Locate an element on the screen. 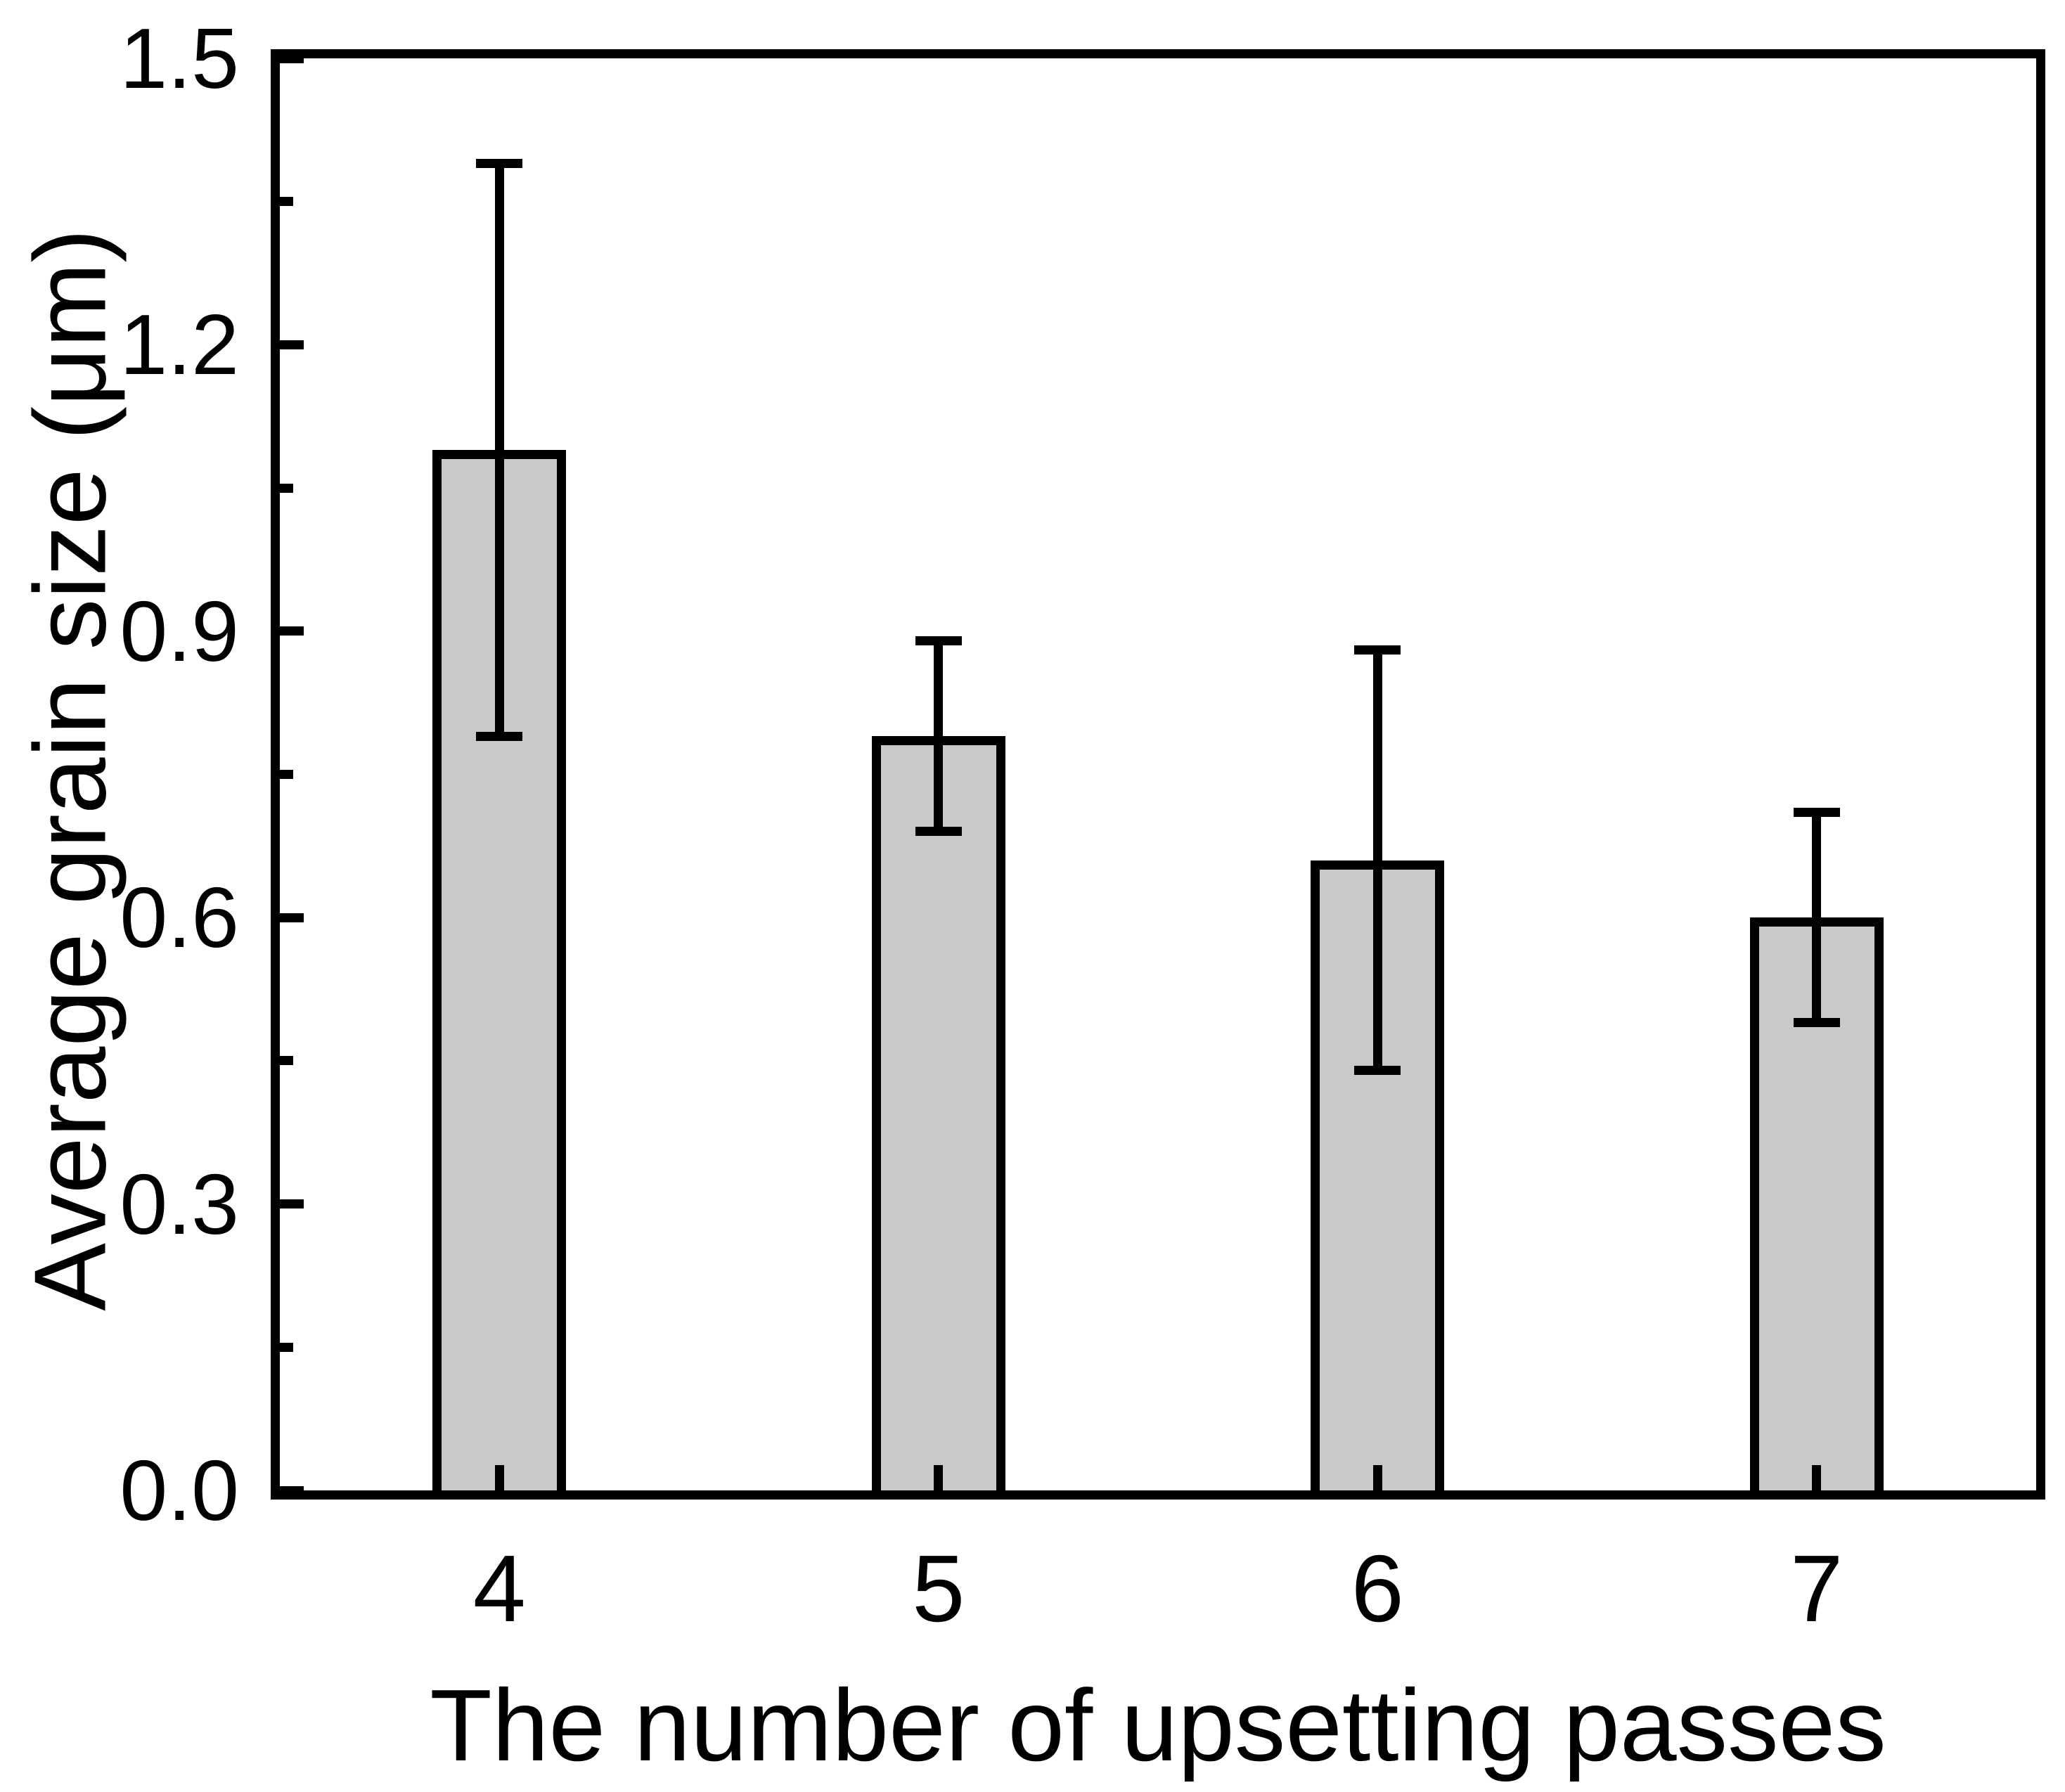 Image resolution: width=2065 pixels, height=1792 pixels. y-tick-label: 0.6 is located at coordinates (180, 918).